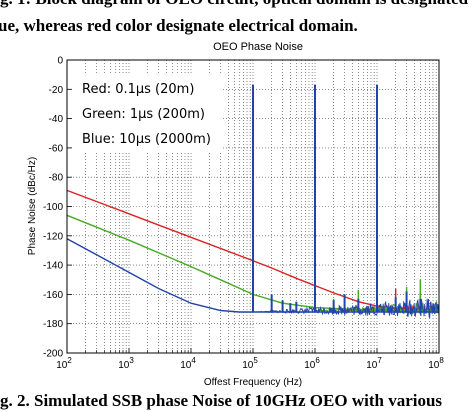 The width and height of the screenshot is (474, 412). Describe the element at coordinates (56, 148) in the screenshot. I see `y-tick-label: -60` at that location.